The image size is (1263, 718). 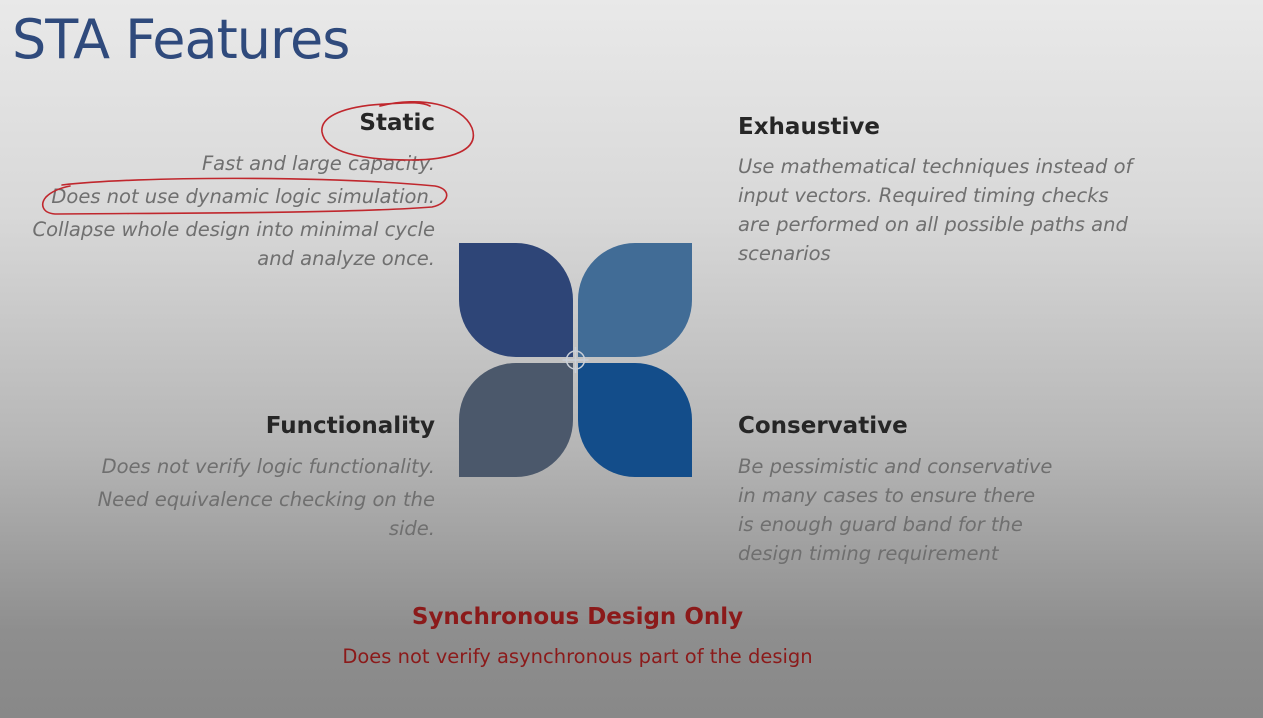 I want to click on static-line-2: Does not use dynamic logic simulation., so click(x=243, y=196).